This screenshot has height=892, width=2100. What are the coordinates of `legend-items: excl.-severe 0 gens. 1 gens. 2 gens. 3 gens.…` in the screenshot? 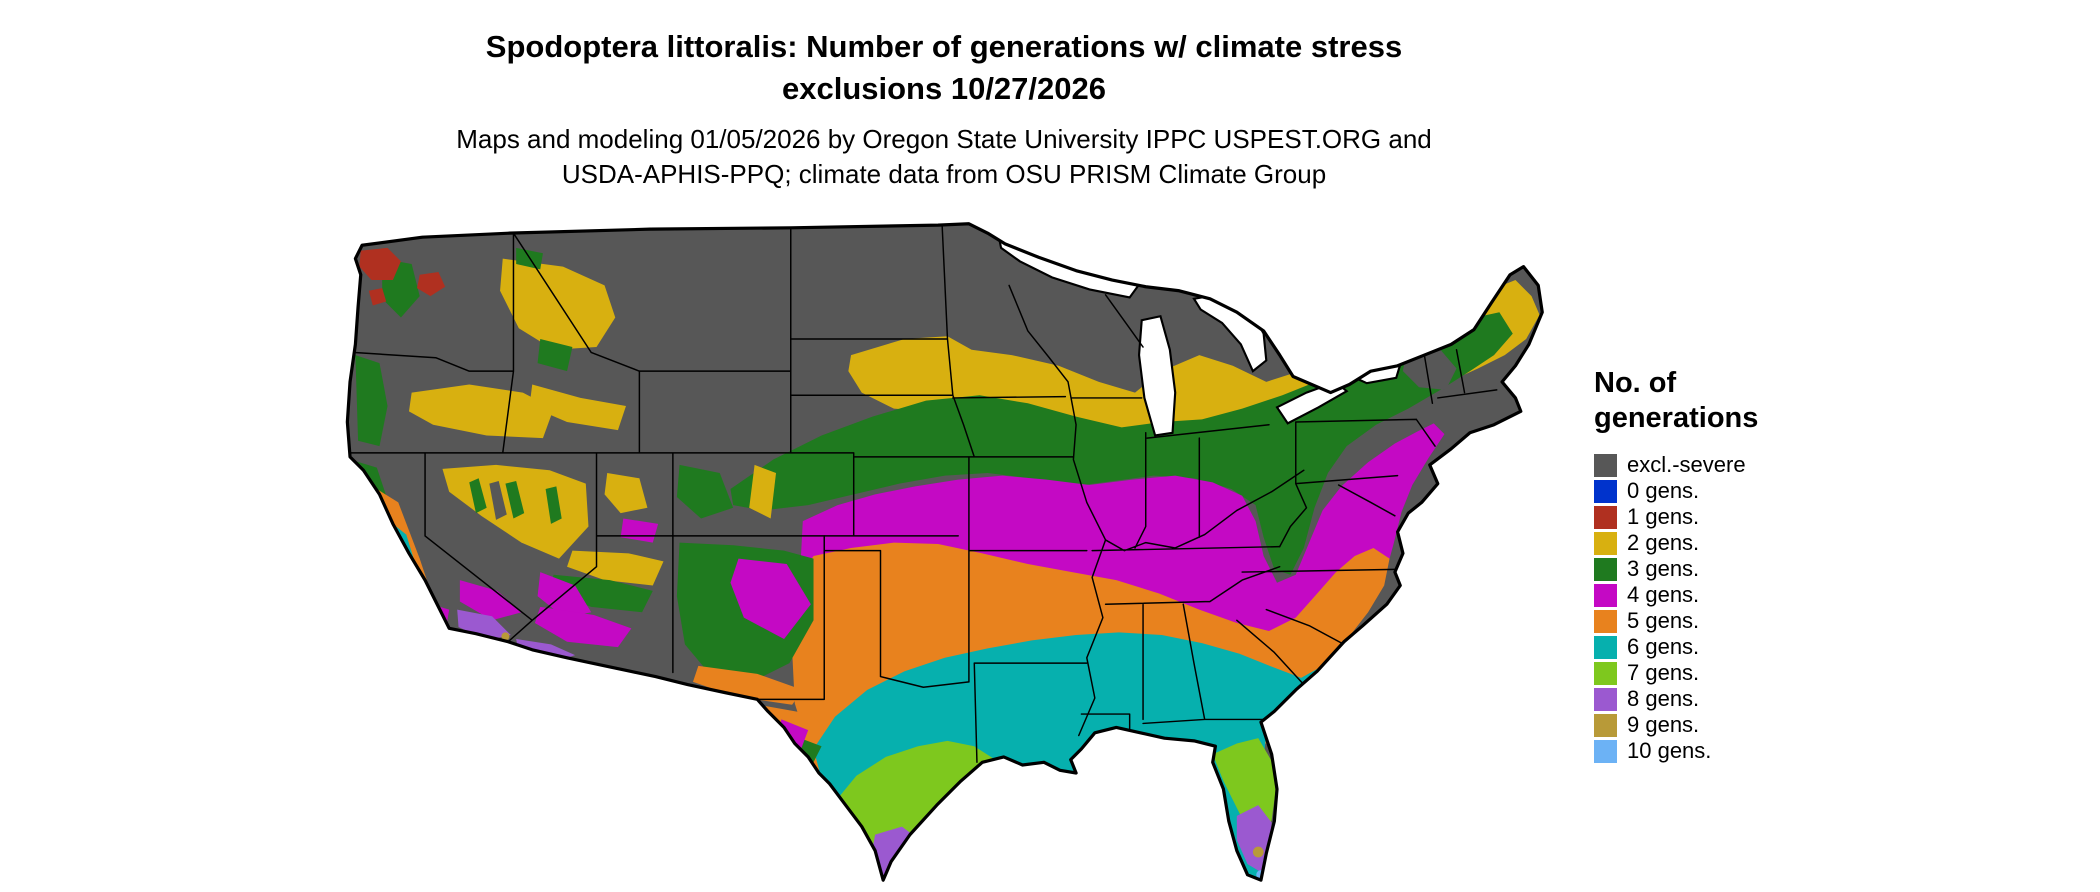 It's located at (1744, 608).